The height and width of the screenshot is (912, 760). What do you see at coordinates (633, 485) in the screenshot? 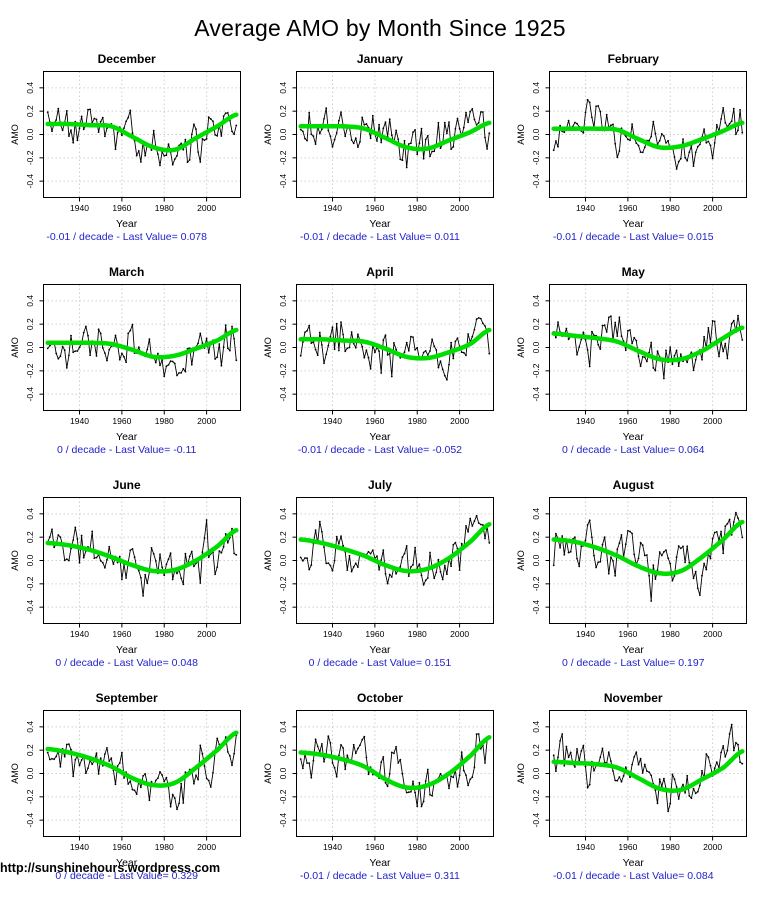
I see `subplot-title: August` at bounding box center [633, 485].